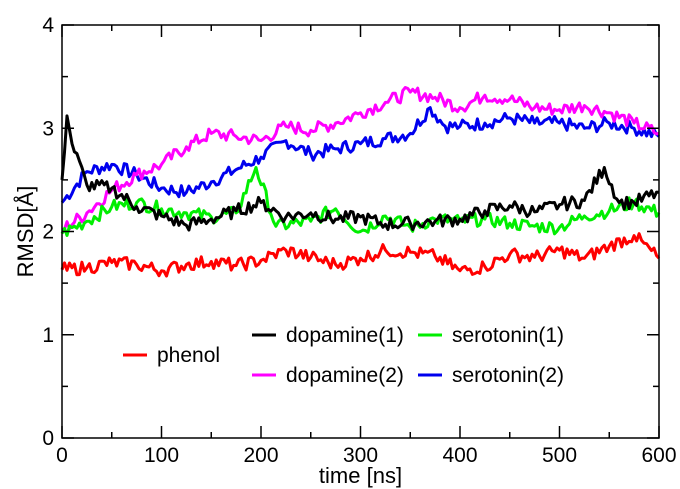 This screenshot has width=680, height=489. Describe the element at coordinates (508, 375) in the screenshot. I see `legend-label-serotonin-2: serotonin(2)` at that location.